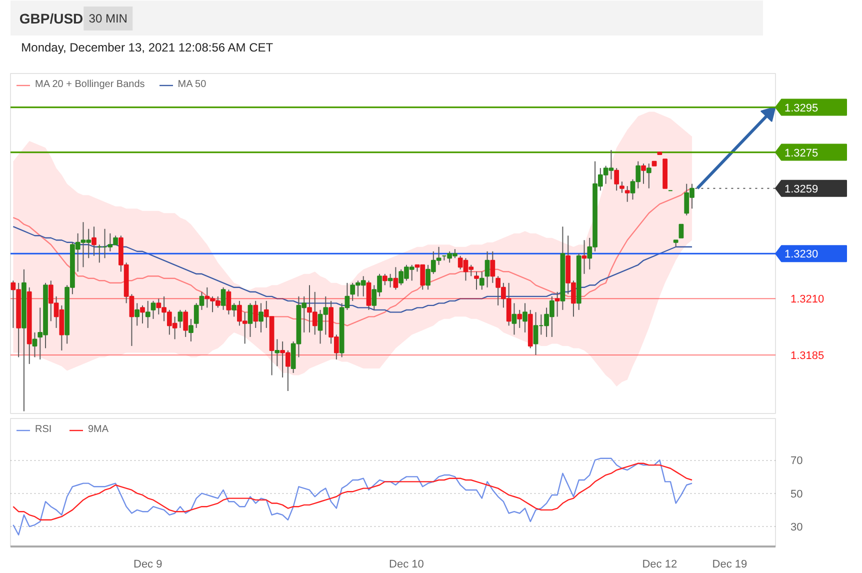 The width and height of the screenshot is (862, 573). Describe the element at coordinates (801, 254) in the screenshot. I see `ref-line-label: 1.3230` at that location.